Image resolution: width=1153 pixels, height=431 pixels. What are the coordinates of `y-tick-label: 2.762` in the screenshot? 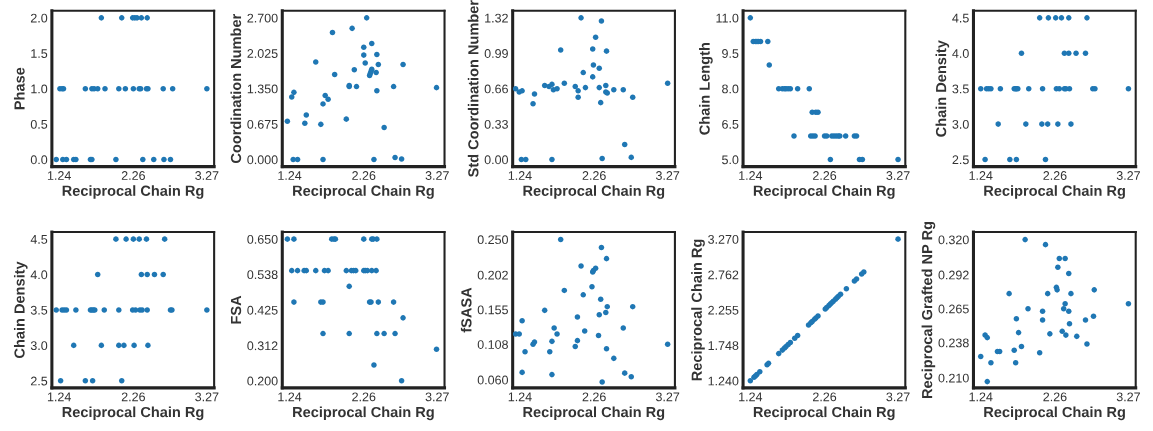 It's located at (723, 275).